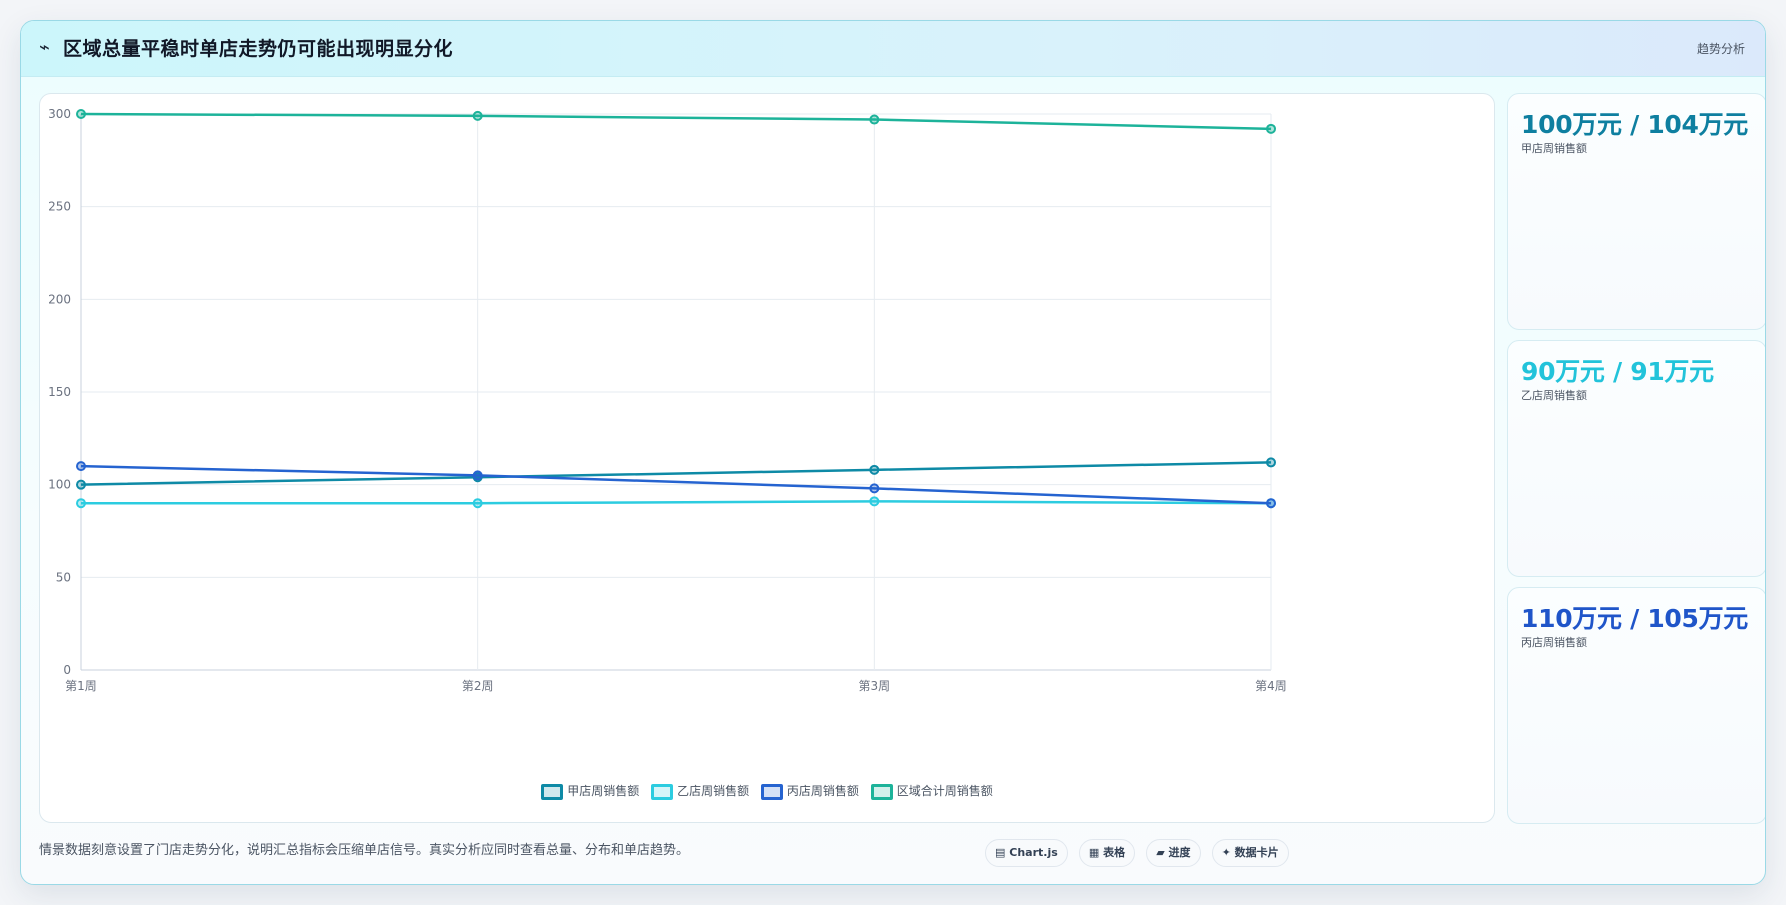 Image resolution: width=1786 pixels, height=905 pixels. Describe the element at coordinates (1554, 148) in the screenshot. I see `stat-card-label: 甲店周销售额` at that location.